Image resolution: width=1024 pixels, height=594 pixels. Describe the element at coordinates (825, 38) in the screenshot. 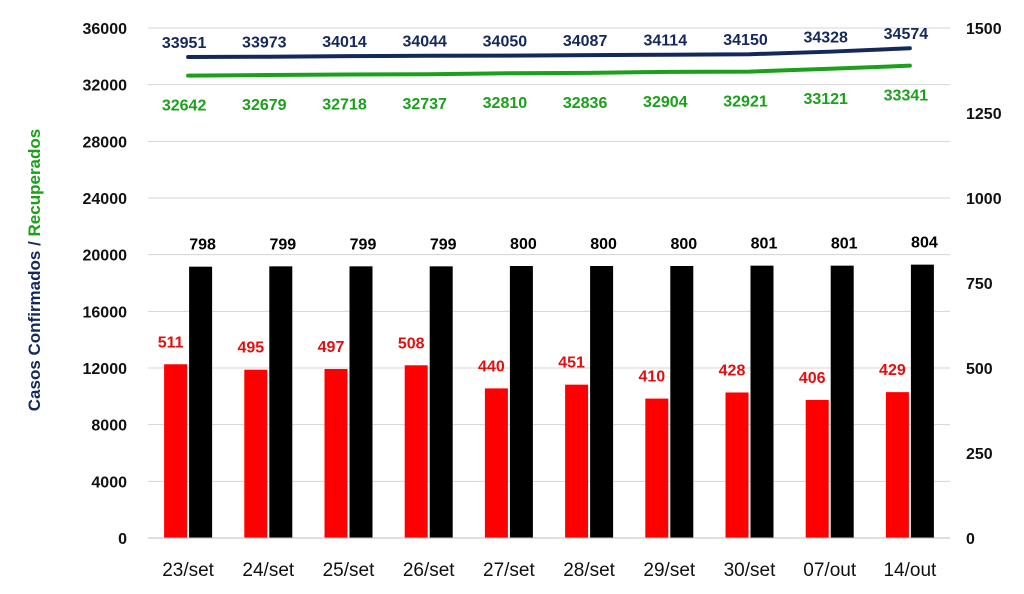

I see `data-label-confirmed: 34328` at that location.